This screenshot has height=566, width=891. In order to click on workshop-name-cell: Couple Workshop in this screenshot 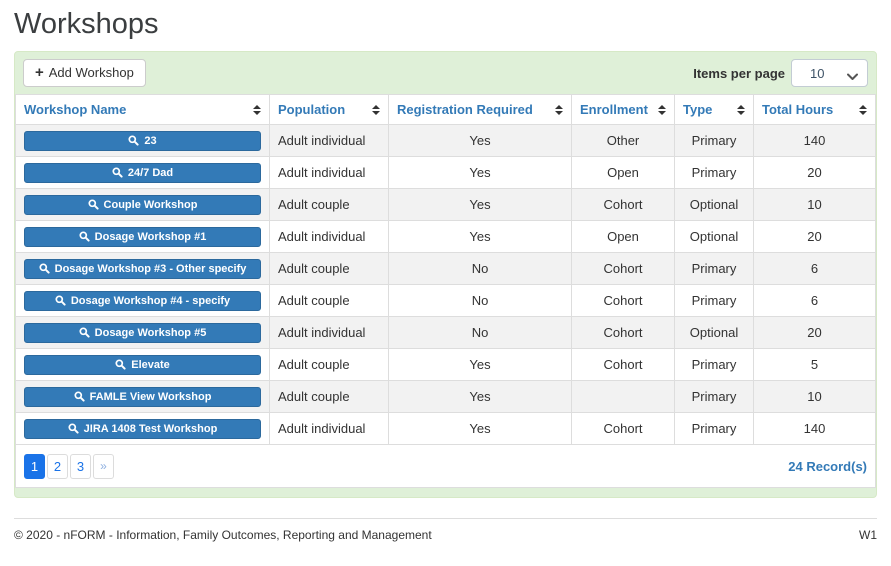, I will do `click(142, 204)`.